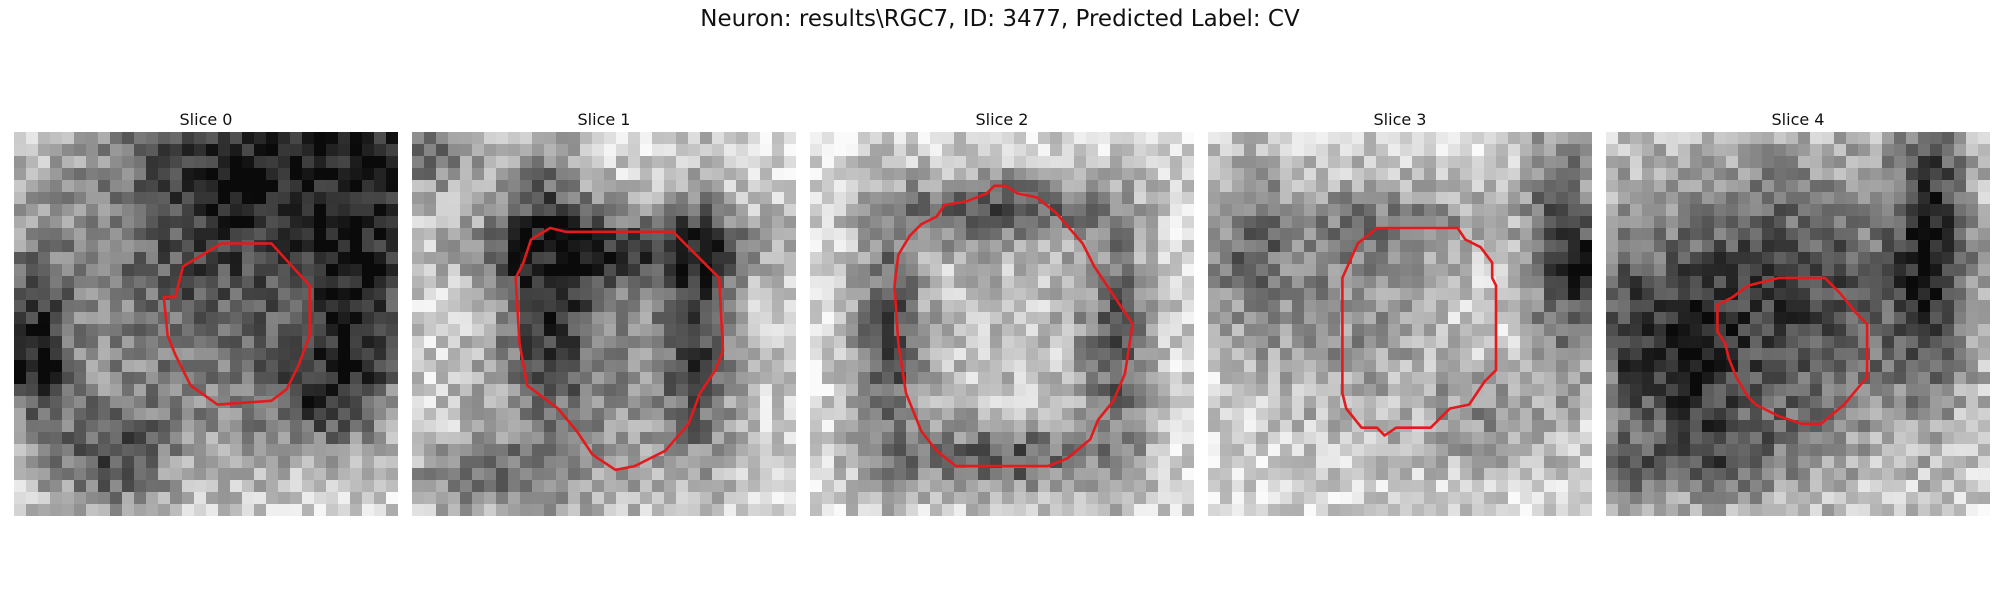  I want to click on slice-title-0: Slice 0, so click(206, 119).